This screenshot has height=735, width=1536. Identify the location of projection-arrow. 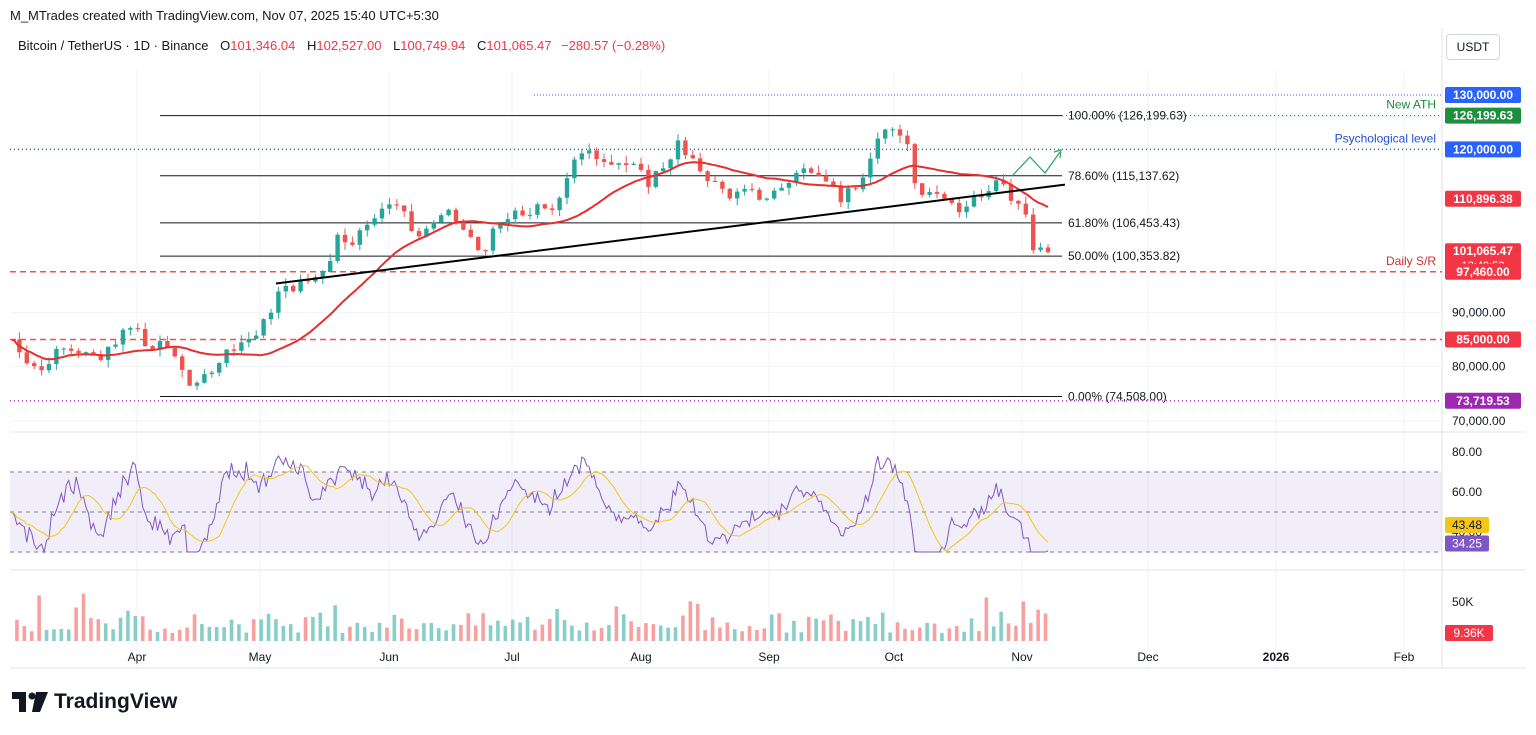
(1036, 164).